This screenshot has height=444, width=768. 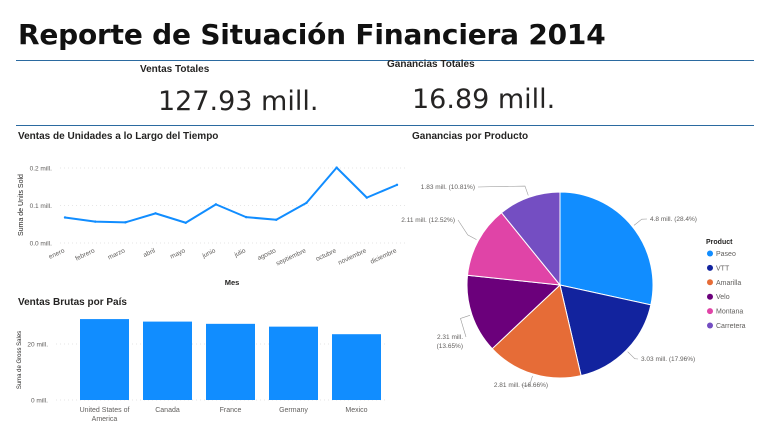 What do you see at coordinates (276, 219) in the screenshot?
I see `line-point-agosto` at bounding box center [276, 219].